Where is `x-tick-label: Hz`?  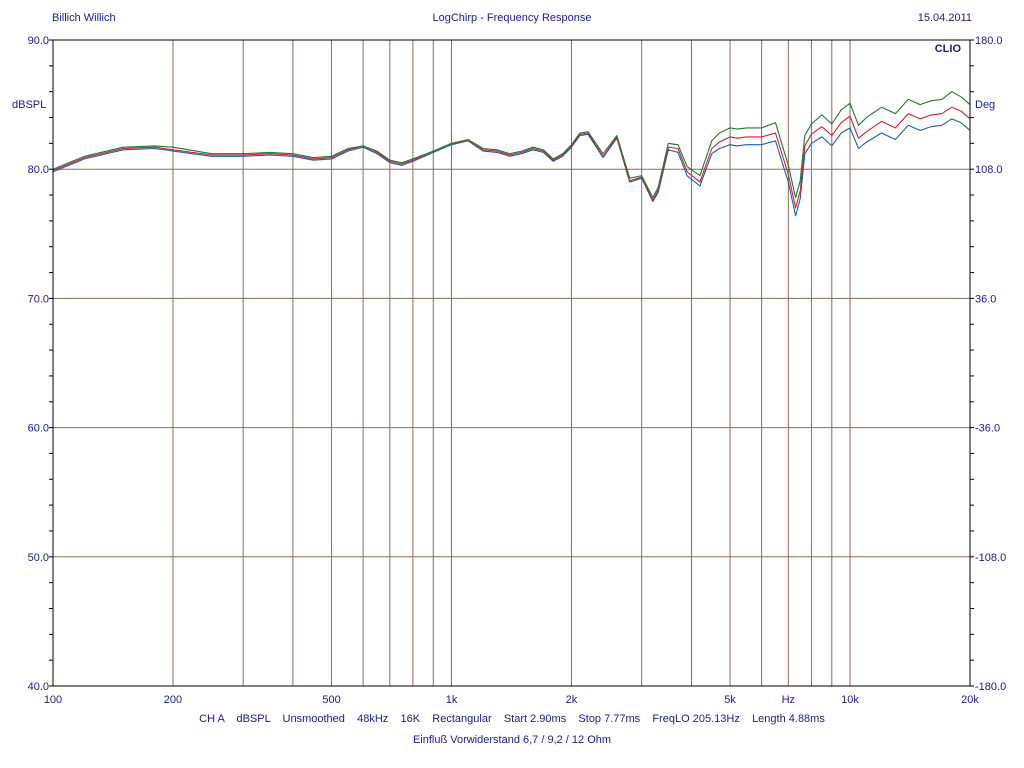
x-tick-label: Hz is located at coordinates (788, 700).